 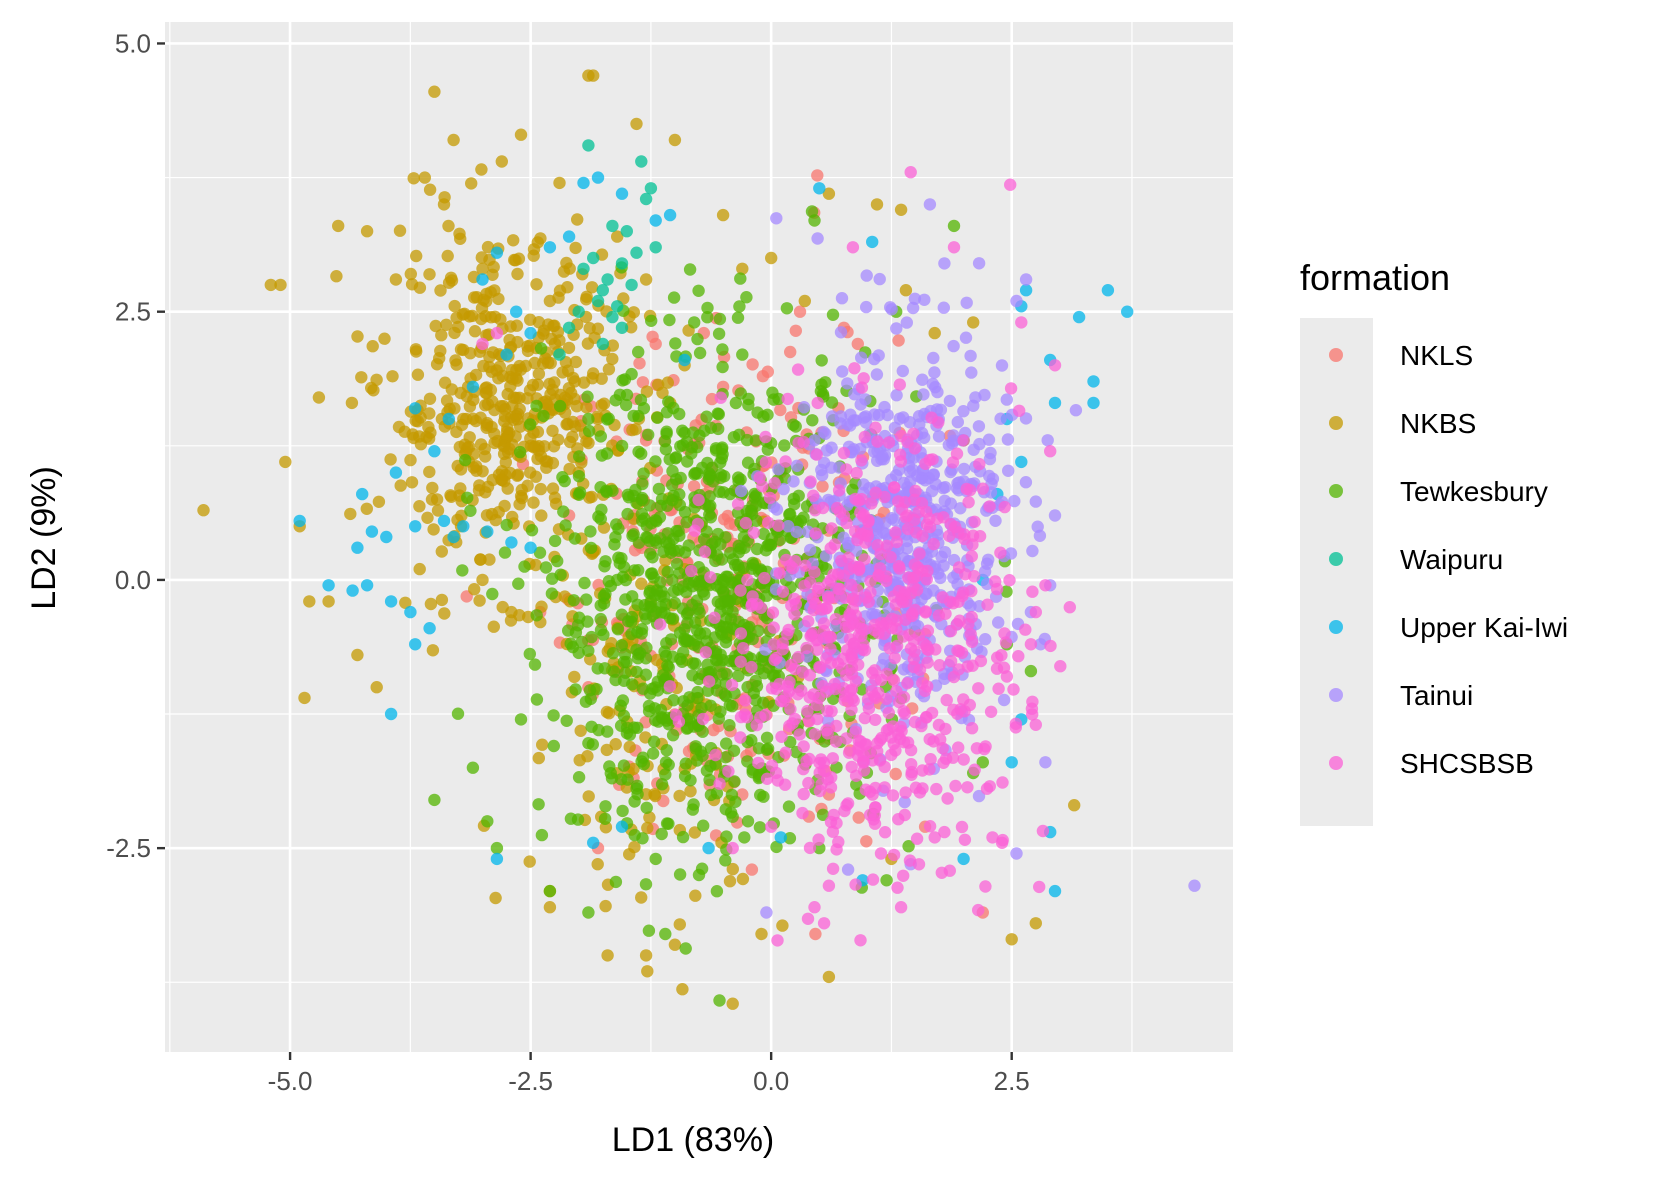 What do you see at coordinates (133, 43) in the screenshot?
I see `y-tick-label: 5.0` at bounding box center [133, 43].